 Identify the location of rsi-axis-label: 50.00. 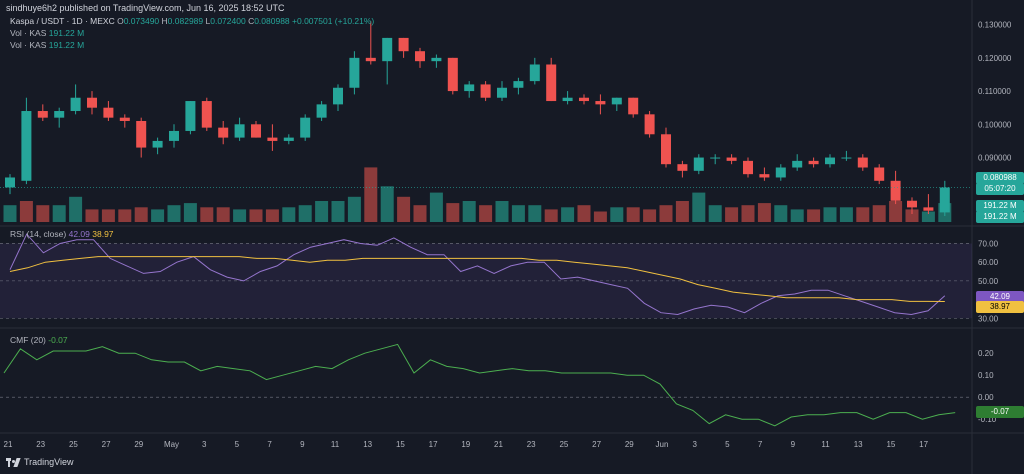
(988, 281).